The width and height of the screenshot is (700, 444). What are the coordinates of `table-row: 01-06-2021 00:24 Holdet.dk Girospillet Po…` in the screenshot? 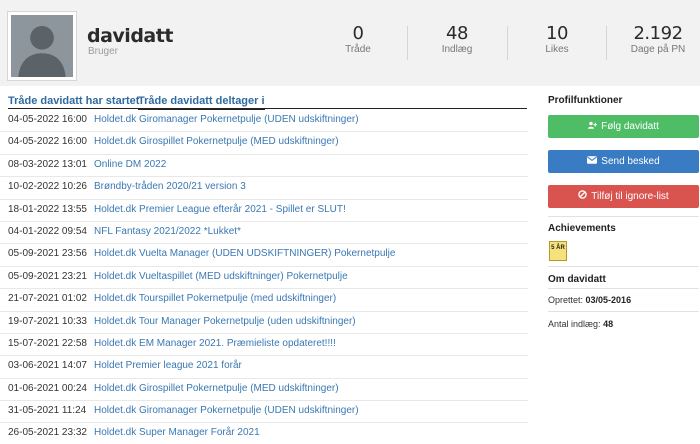 It's located at (264, 390).